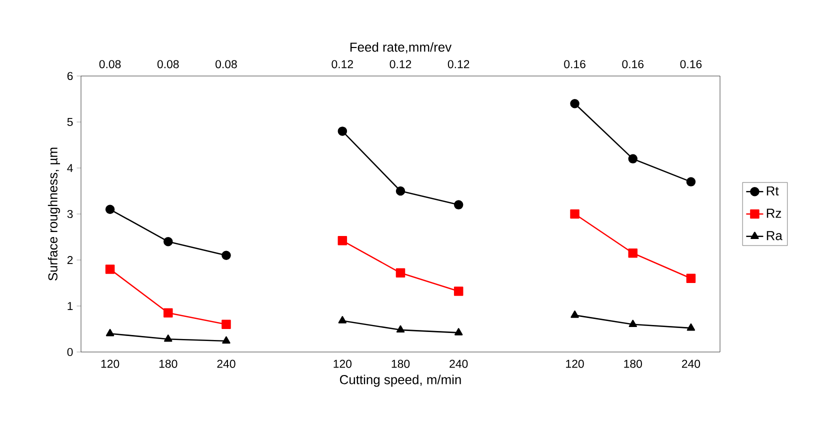 This screenshot has width=833, height=429. Describe the element at coordinates (70, 122) in the screenshot. I see `y-tick-label: 5` at that location.